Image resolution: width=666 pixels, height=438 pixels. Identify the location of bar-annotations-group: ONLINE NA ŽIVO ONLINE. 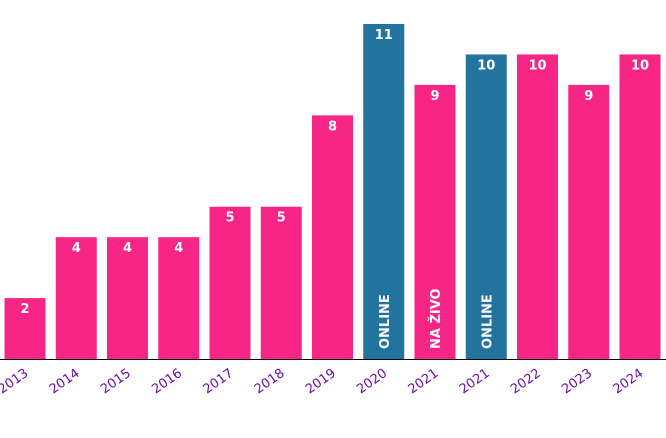
(437, 318).